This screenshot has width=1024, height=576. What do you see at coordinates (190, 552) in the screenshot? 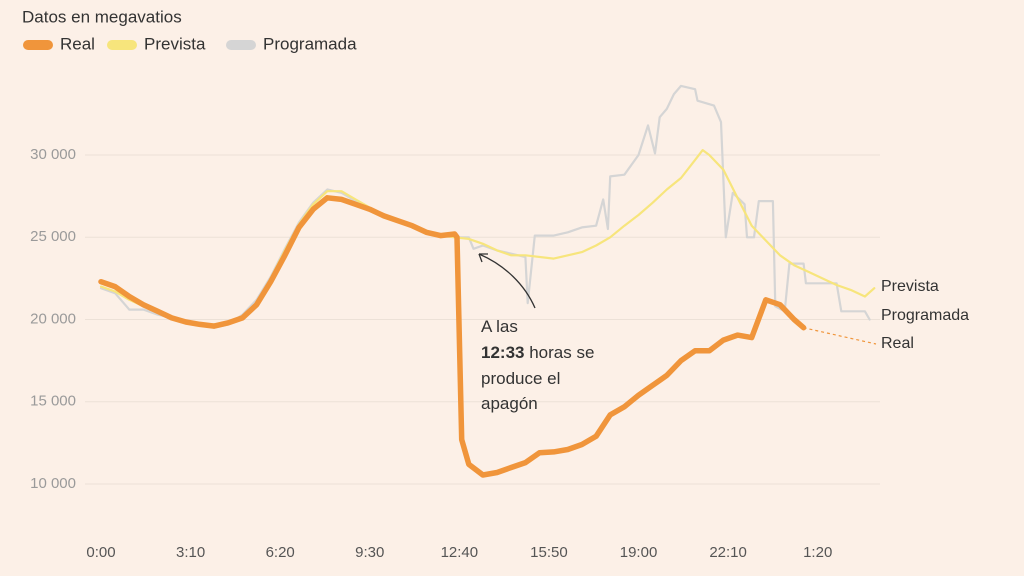
I see `x-tick-label: 3:10` at bounding box center [190, 552].